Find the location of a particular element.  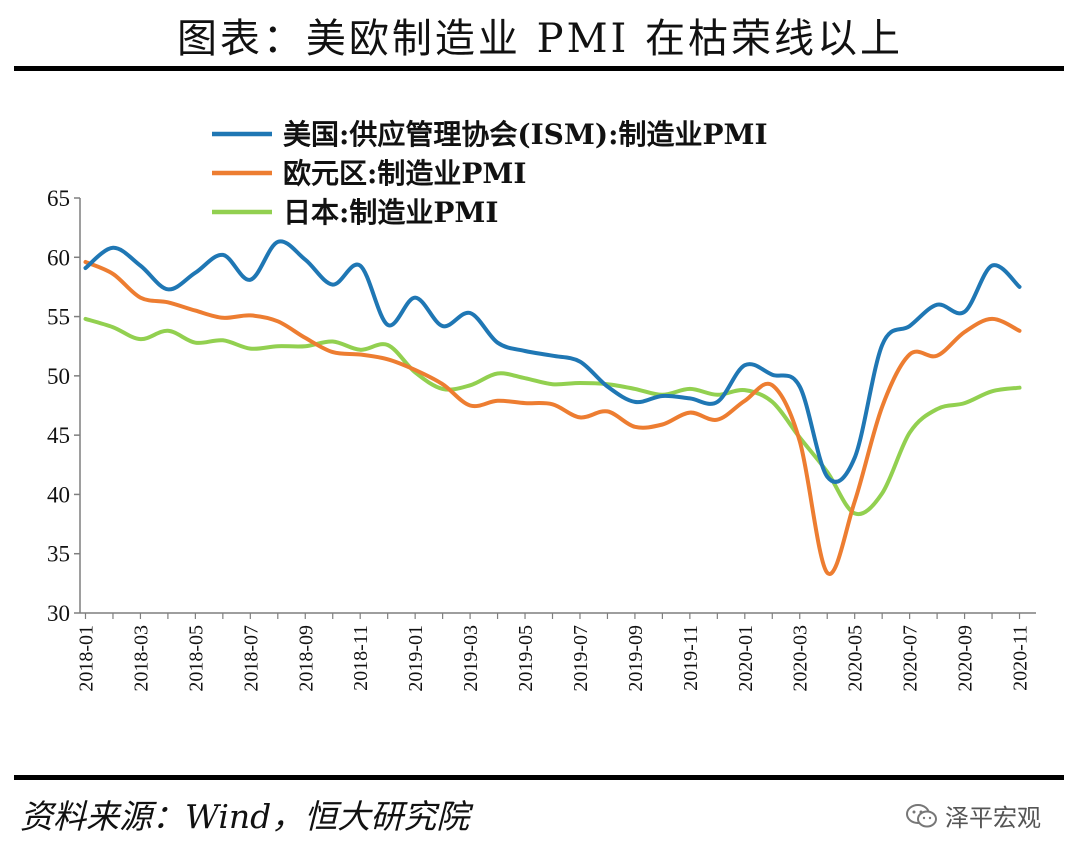

x-tick-label: 2020-09 is located at coordinates (966, 658).